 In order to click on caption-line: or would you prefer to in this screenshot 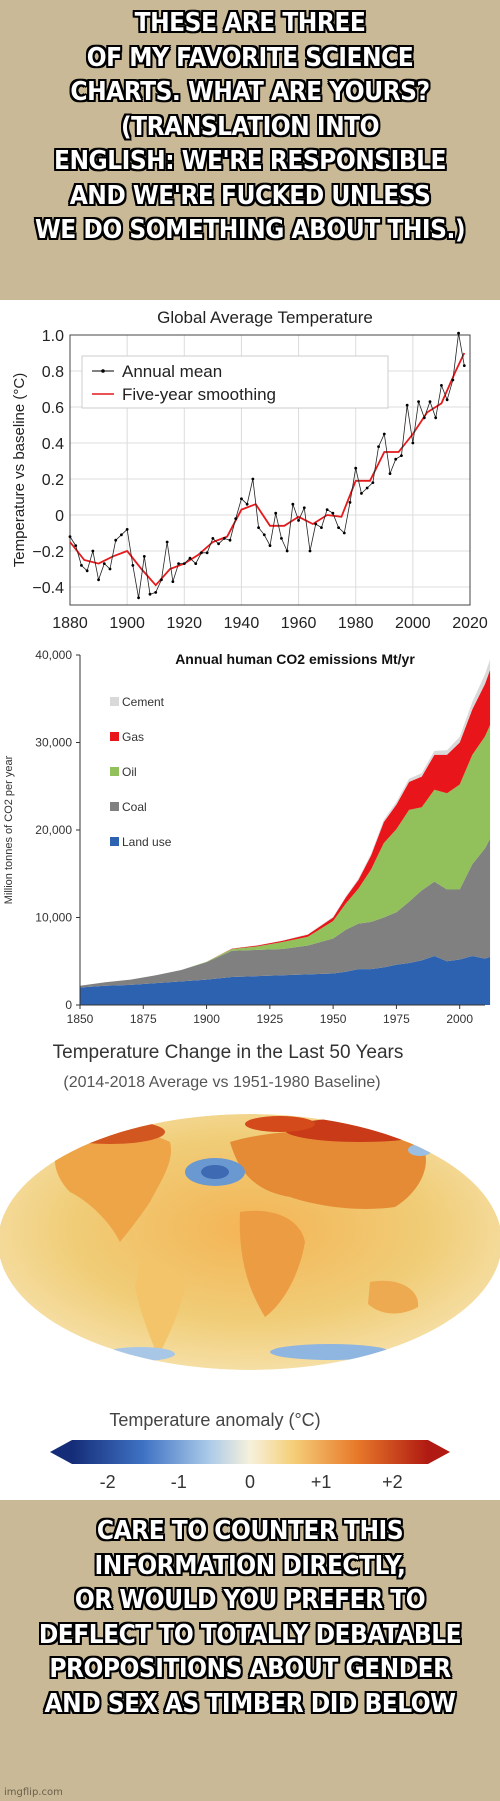, I will do `click(250, 1600)`.